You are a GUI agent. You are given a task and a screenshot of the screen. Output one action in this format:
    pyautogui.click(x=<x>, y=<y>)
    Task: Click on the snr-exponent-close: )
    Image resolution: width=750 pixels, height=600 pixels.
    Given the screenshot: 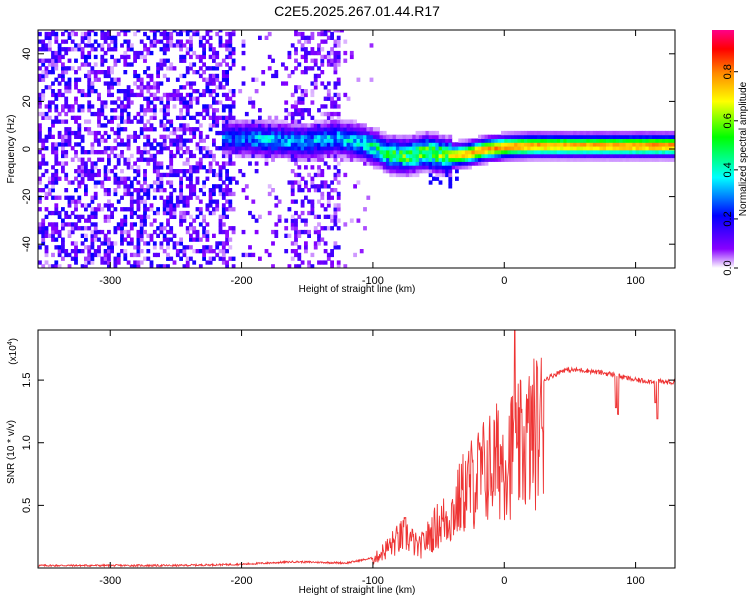 What is the action you would take?
    pyautogui.click(x=13, y=339)
    